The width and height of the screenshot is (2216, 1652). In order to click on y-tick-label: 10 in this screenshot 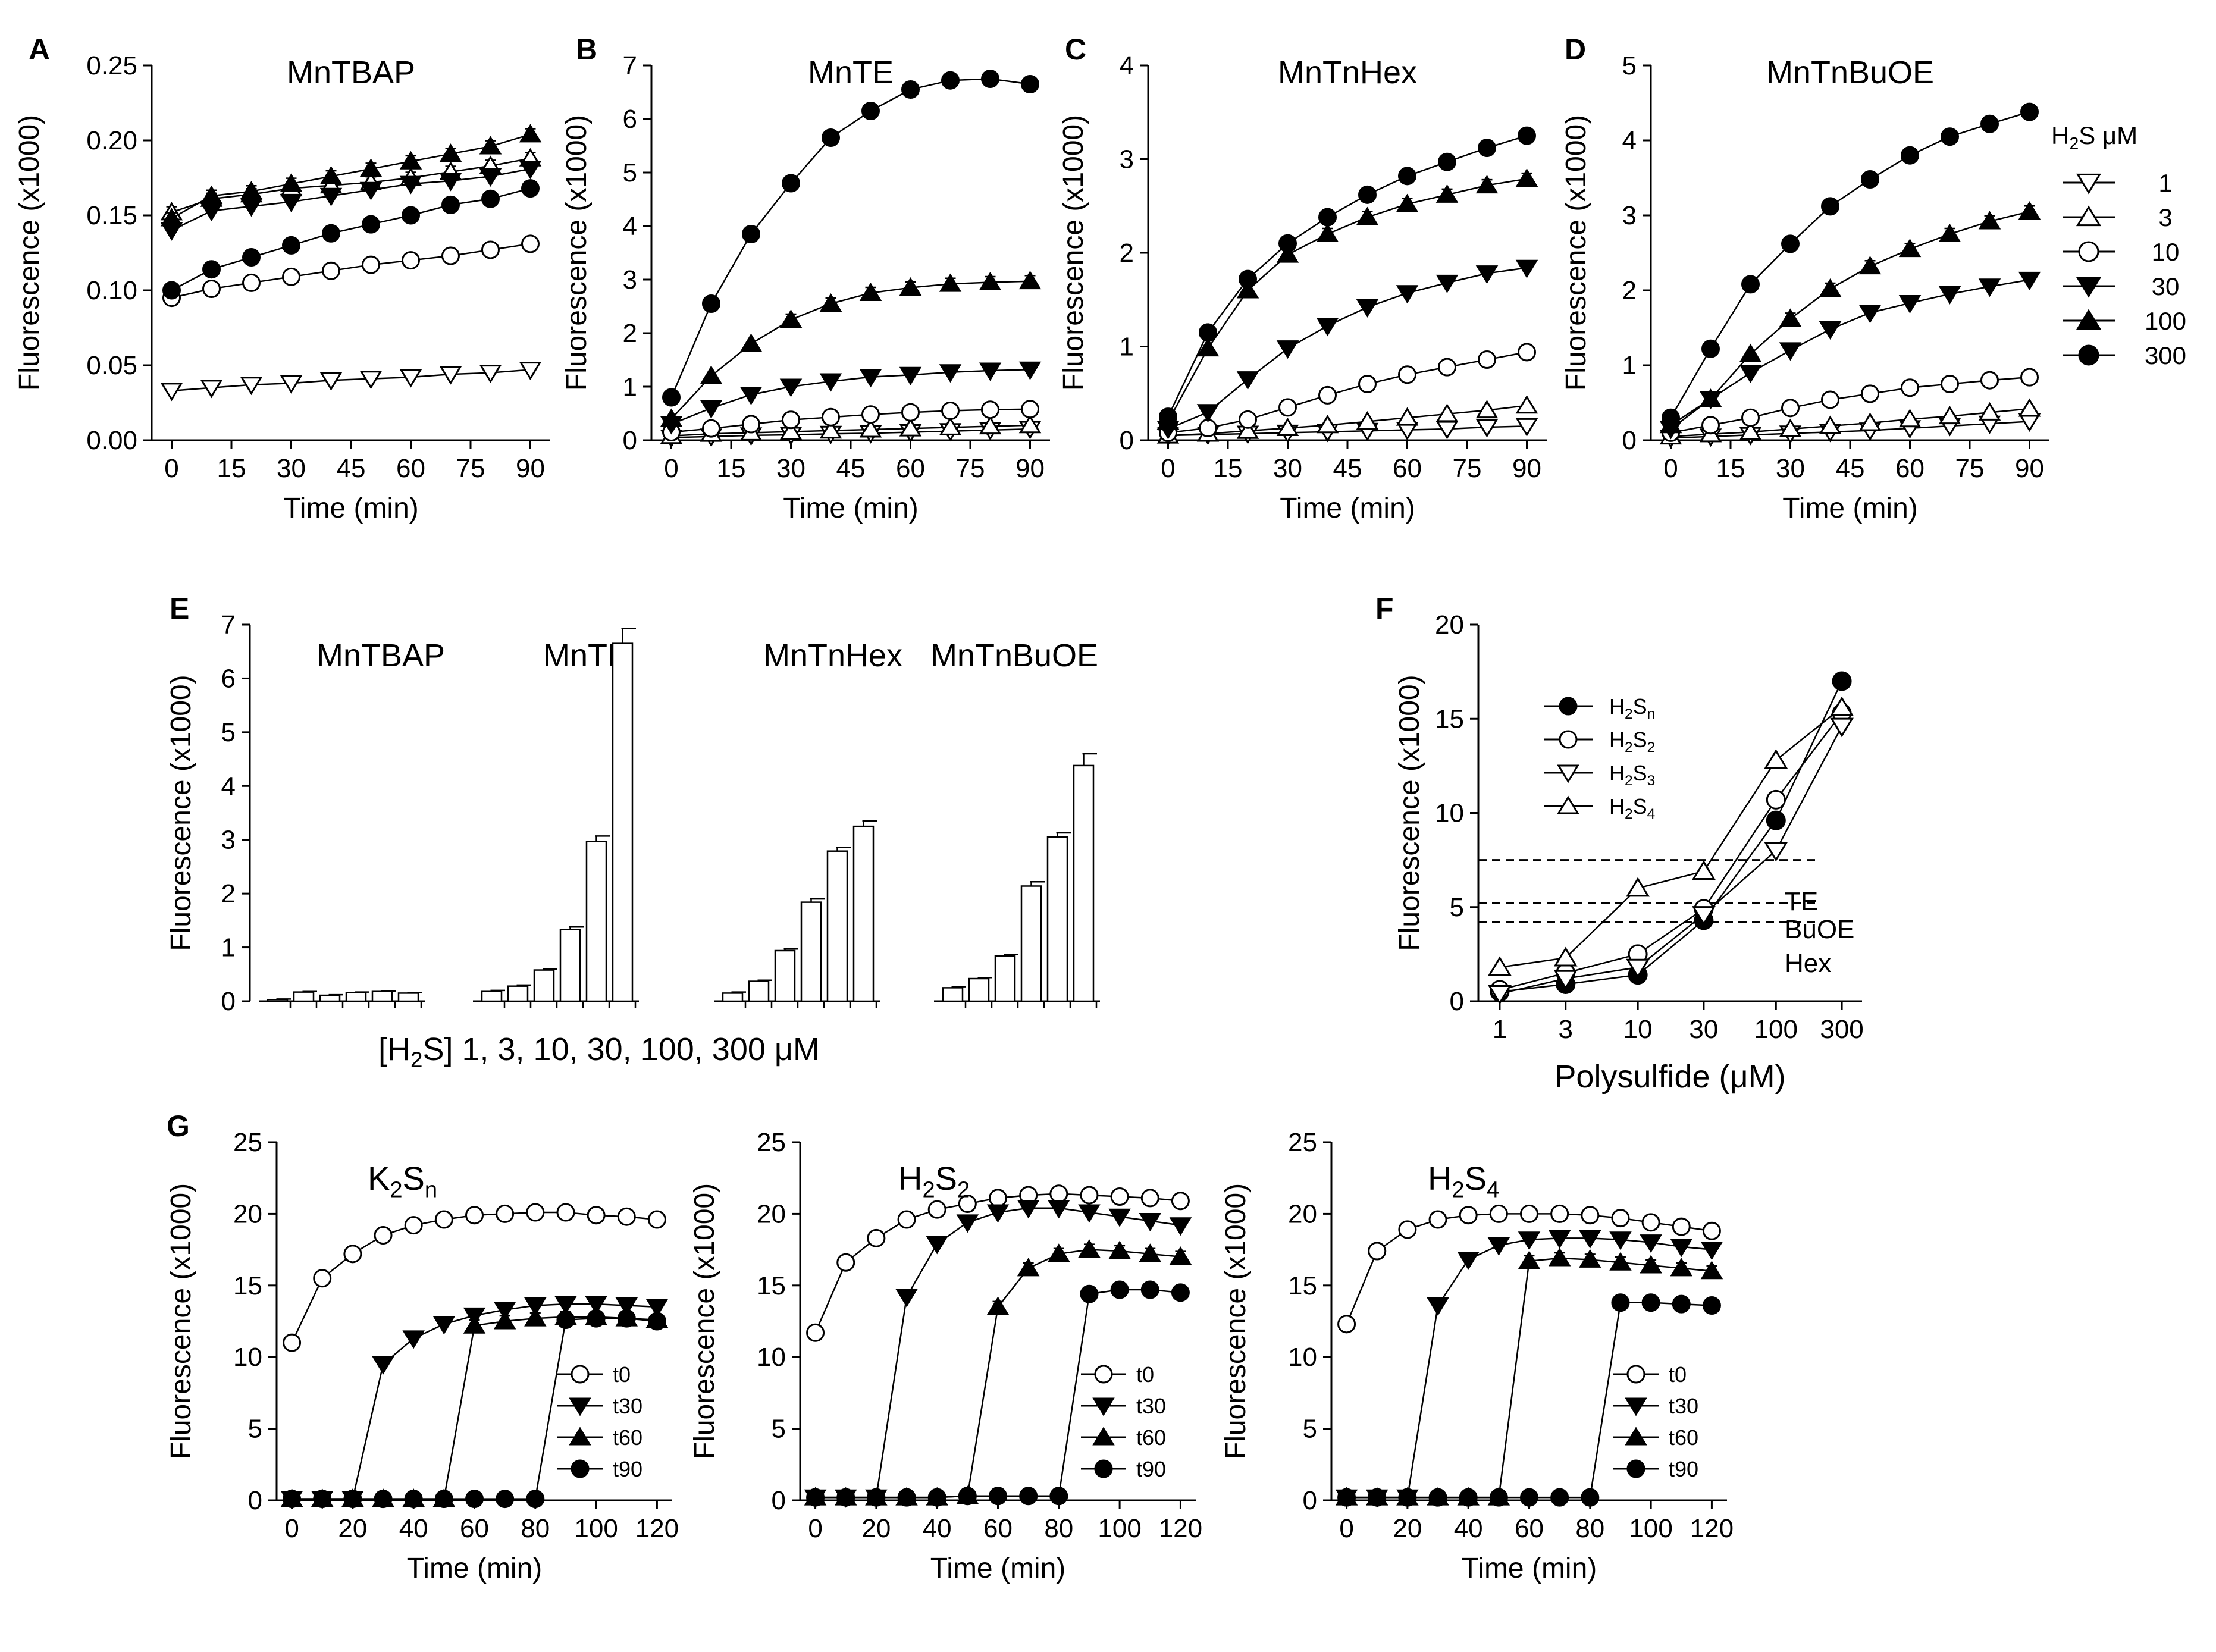, I will do `click(1449, 813)`.